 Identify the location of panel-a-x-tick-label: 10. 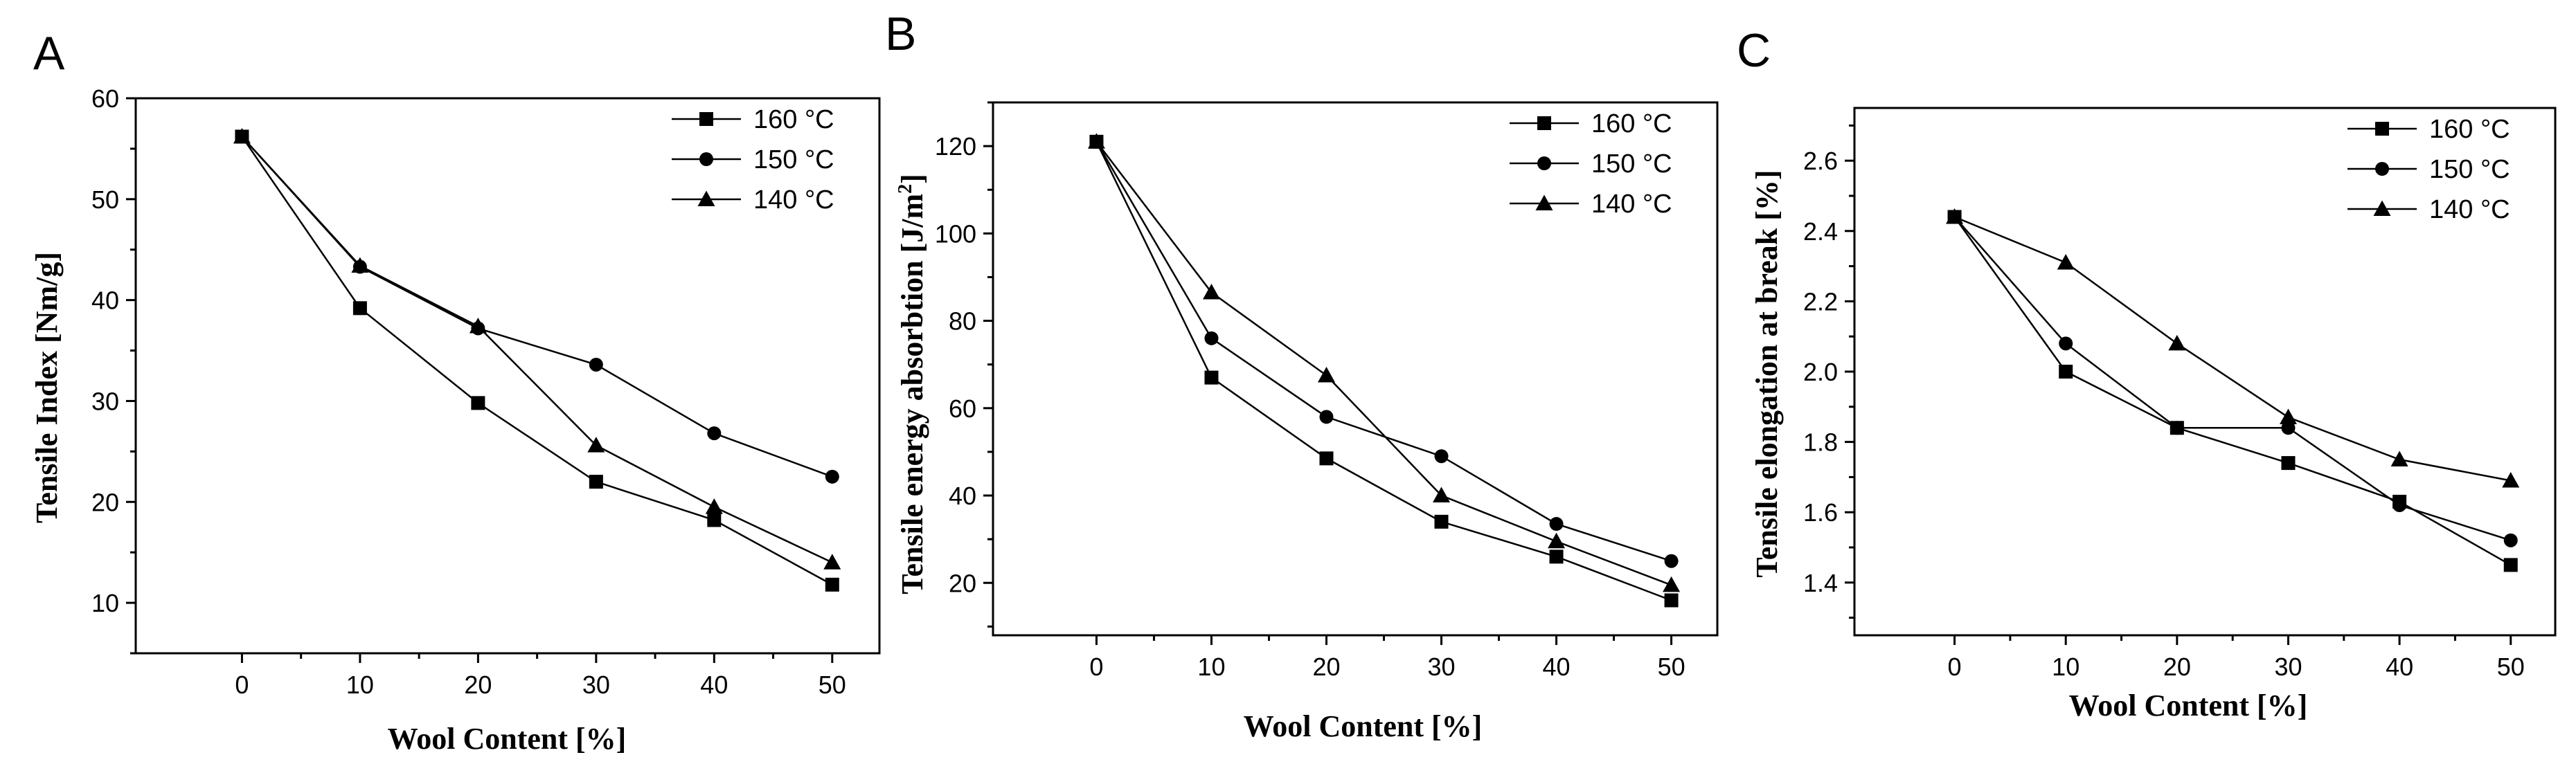
(360, 685).